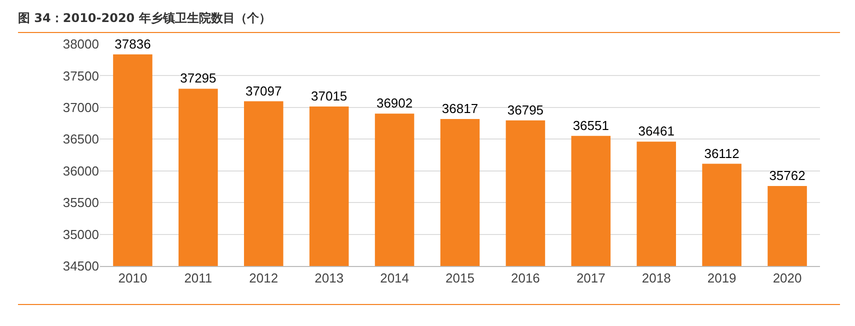 The width and height of the screenshot is (855, 326). I want to click on data-label: 37097, so click(264, 90).